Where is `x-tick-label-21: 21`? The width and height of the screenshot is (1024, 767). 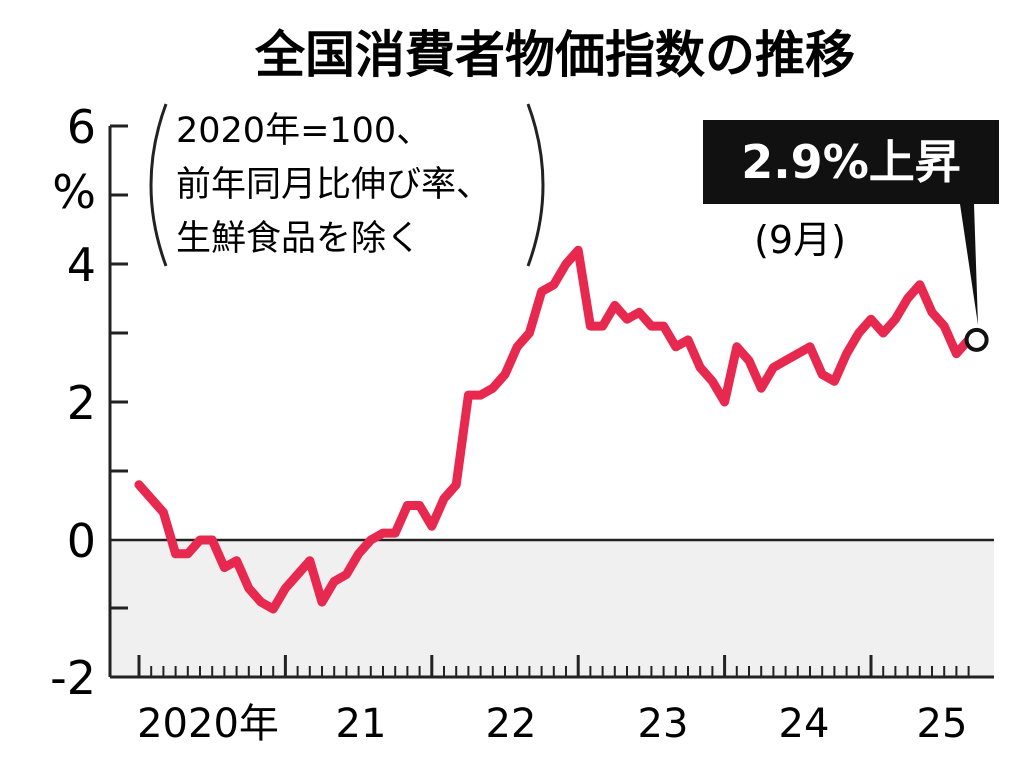
x-tick-label-21: 21 is located at coordinates (361, 724).